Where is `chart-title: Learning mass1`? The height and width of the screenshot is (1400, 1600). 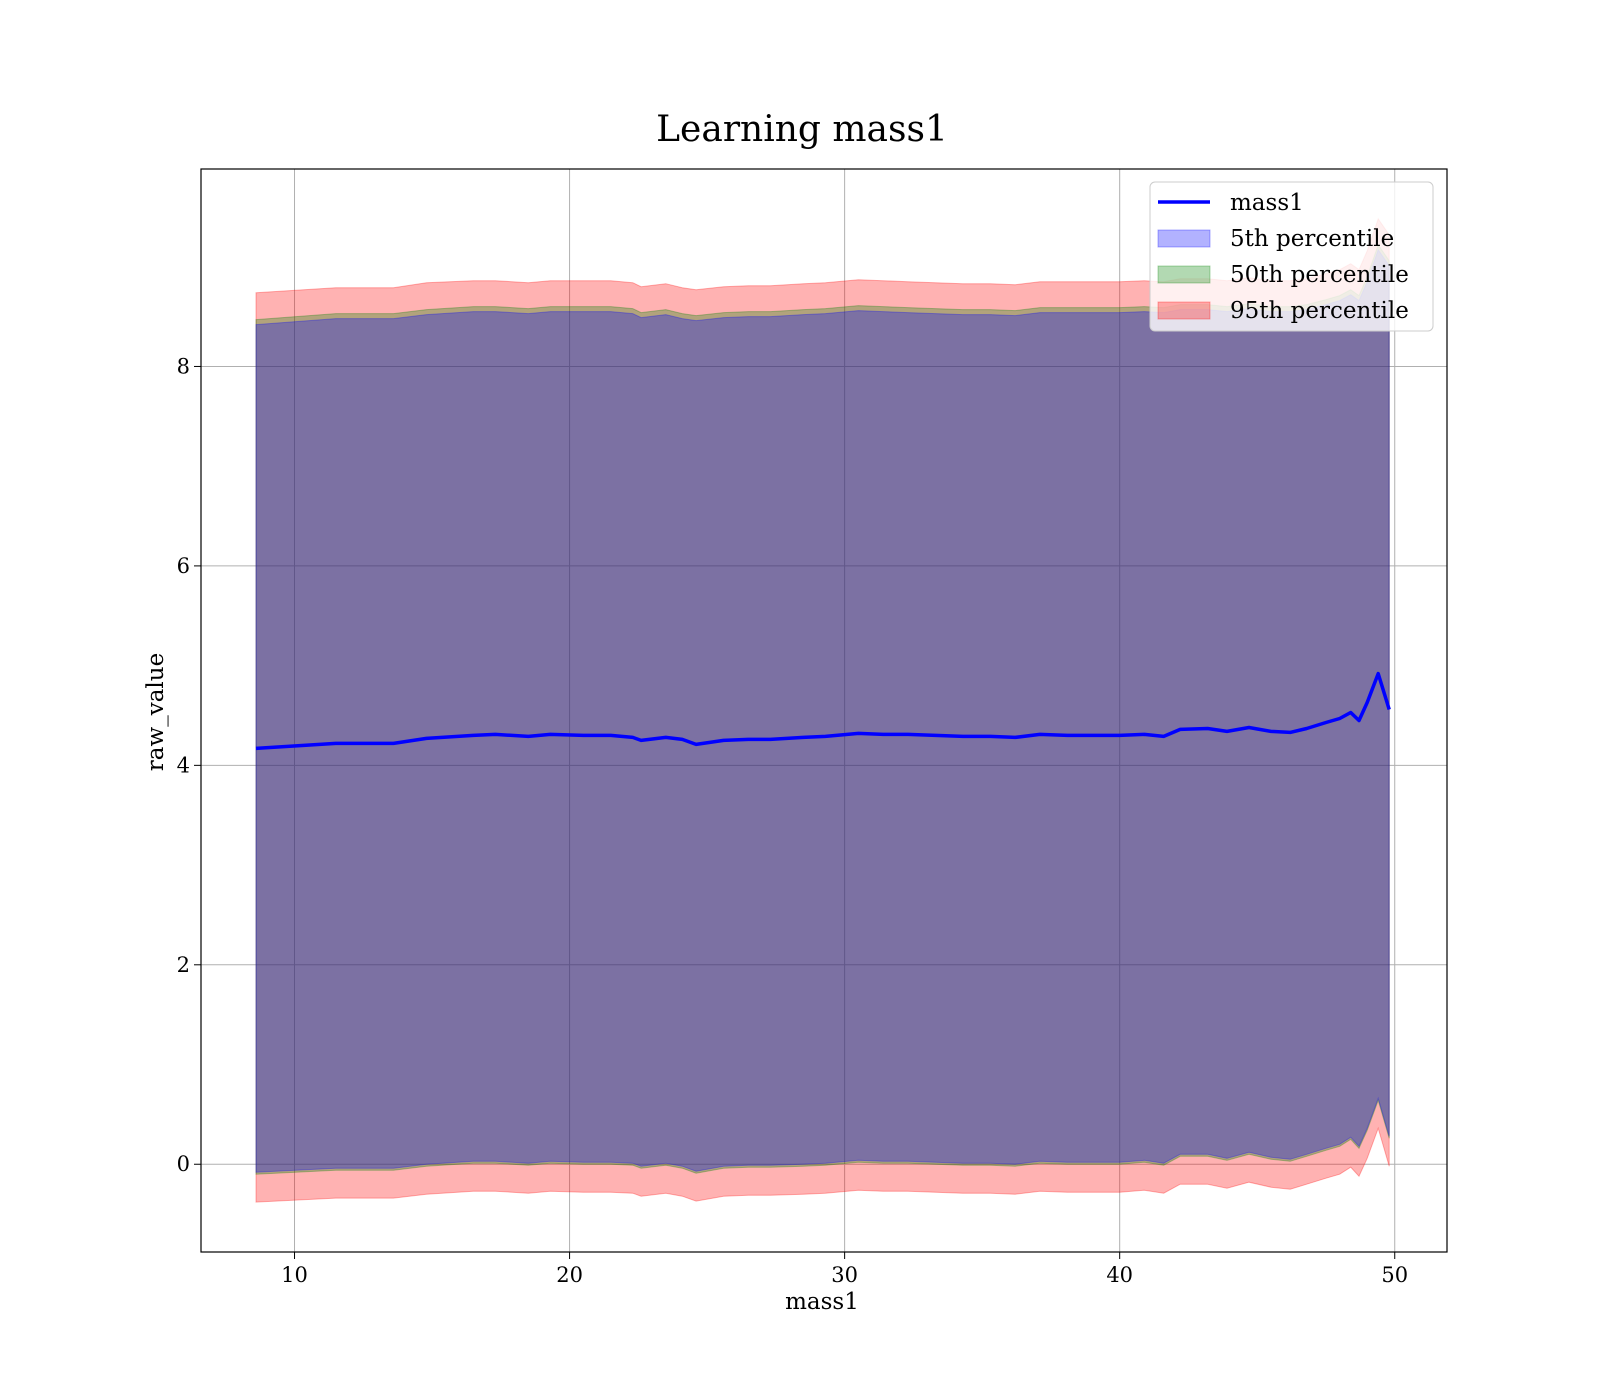 chart-title: Learning mass1 is located at coordinates (802, 129).